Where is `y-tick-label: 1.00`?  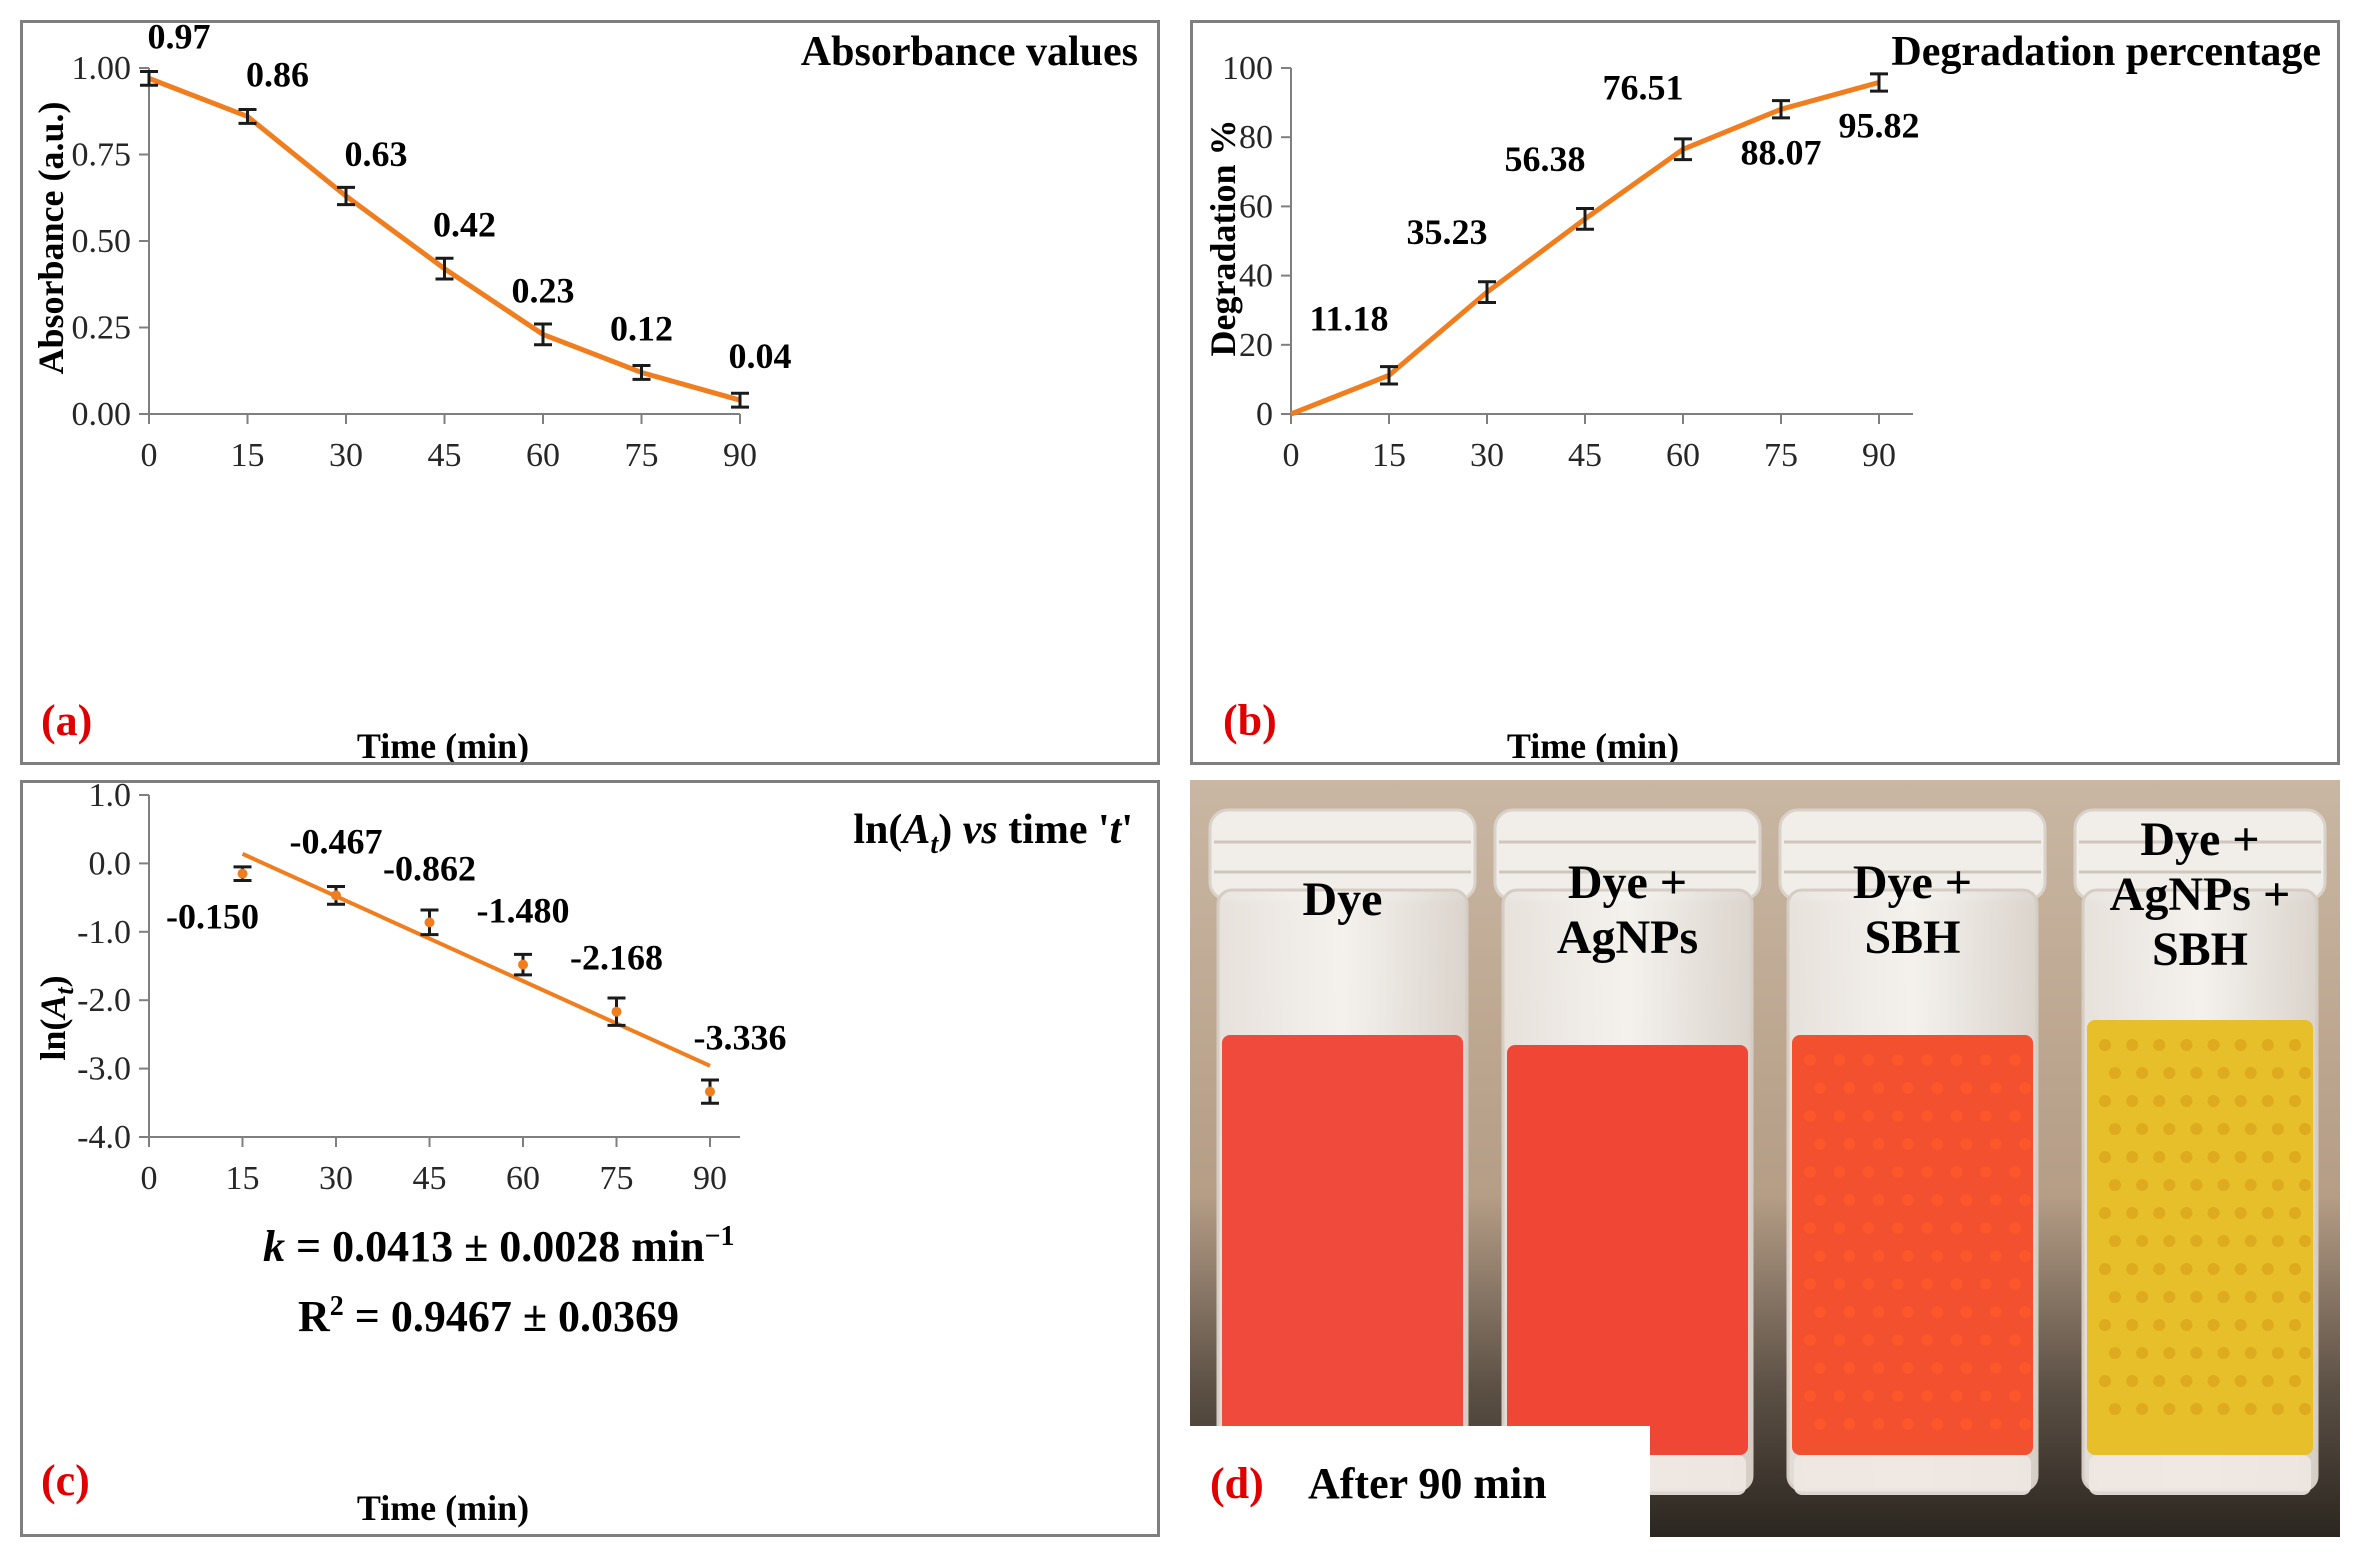
y-tick-label: 1.00 is located at coordinates (102, 68).